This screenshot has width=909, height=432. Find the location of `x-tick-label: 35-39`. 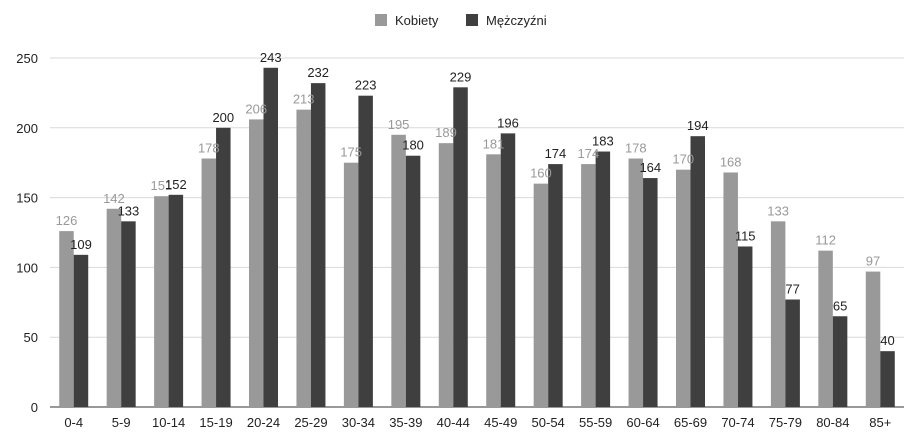

x-tick-label: 35-39 is located at coordinates (405, 422).